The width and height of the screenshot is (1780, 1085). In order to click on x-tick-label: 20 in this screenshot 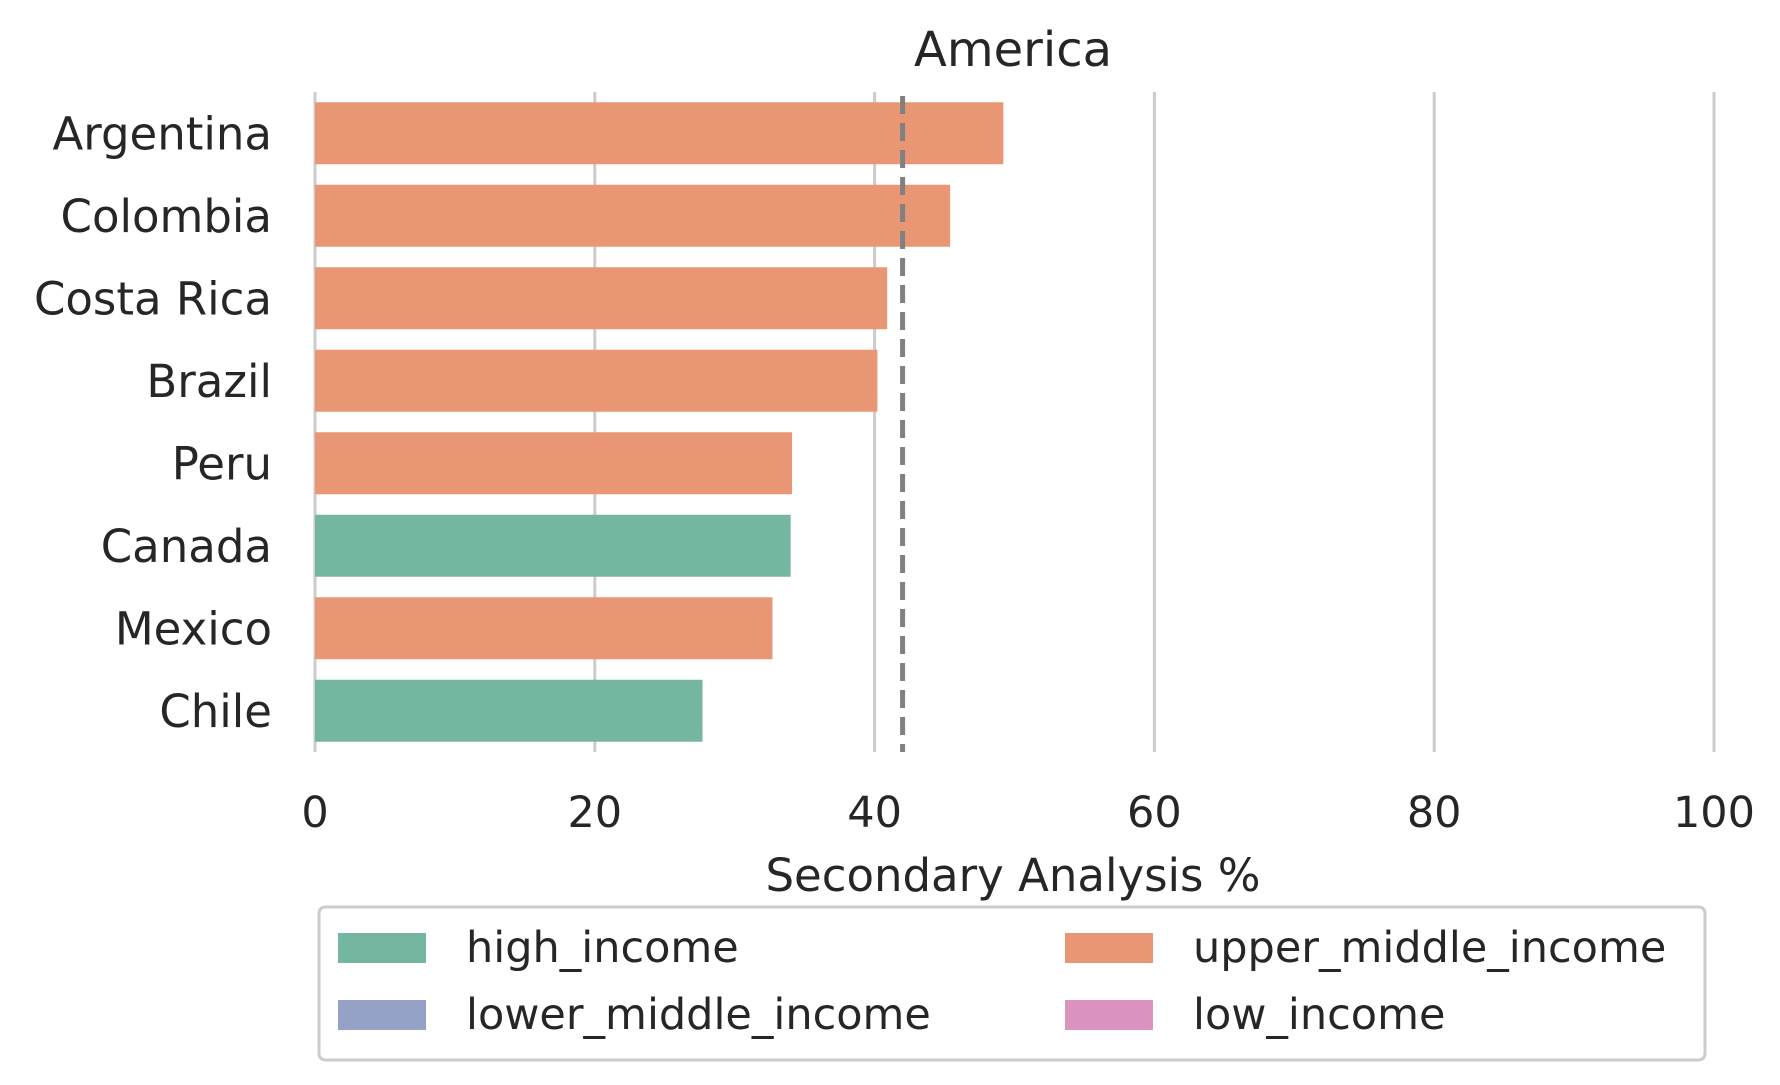, I will do `click(594, 813)`.